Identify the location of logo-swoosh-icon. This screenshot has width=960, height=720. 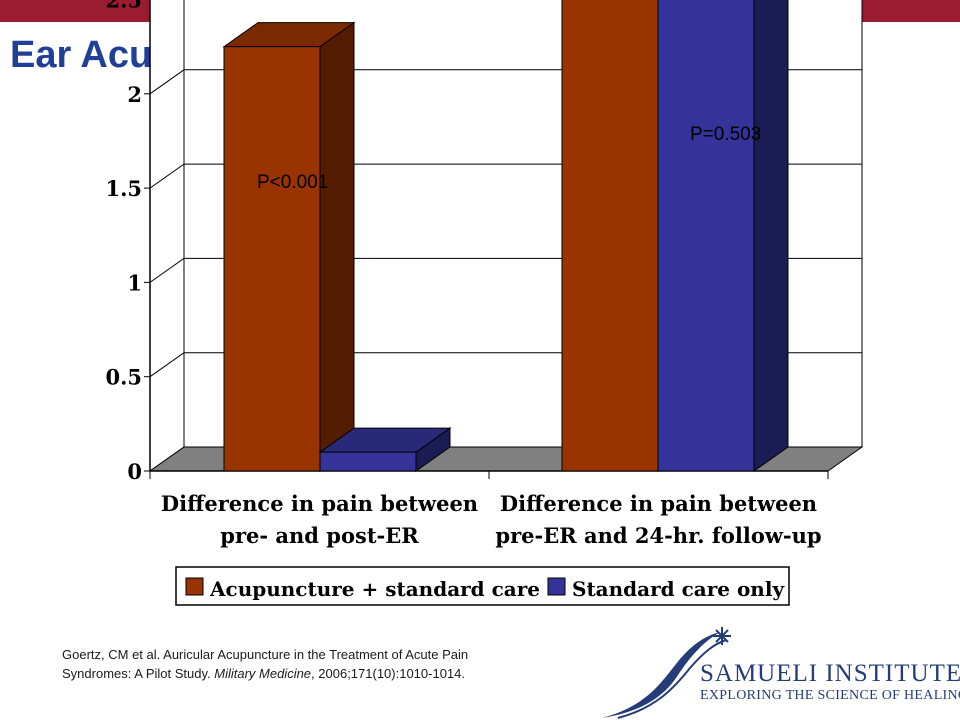
(666, 673).